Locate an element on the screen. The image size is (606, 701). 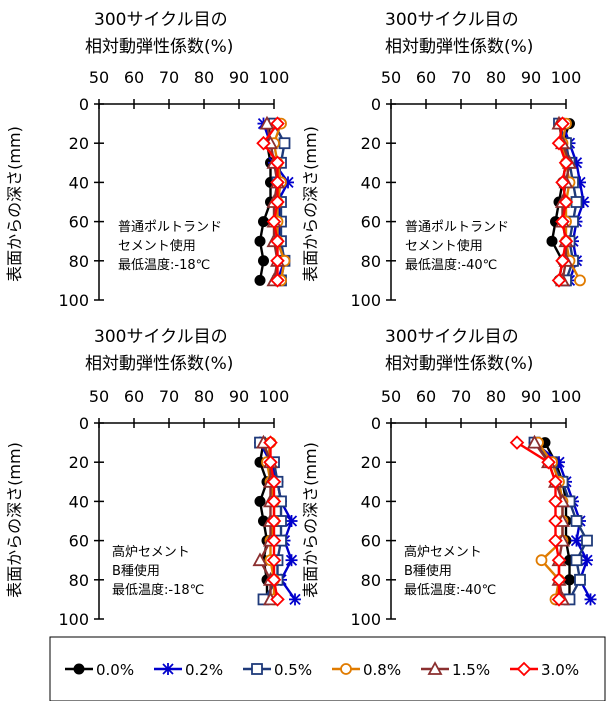
annotation: 普通ポルトランド セメント使用 最低温度:-18℃ is located at coordinates (170, 246).